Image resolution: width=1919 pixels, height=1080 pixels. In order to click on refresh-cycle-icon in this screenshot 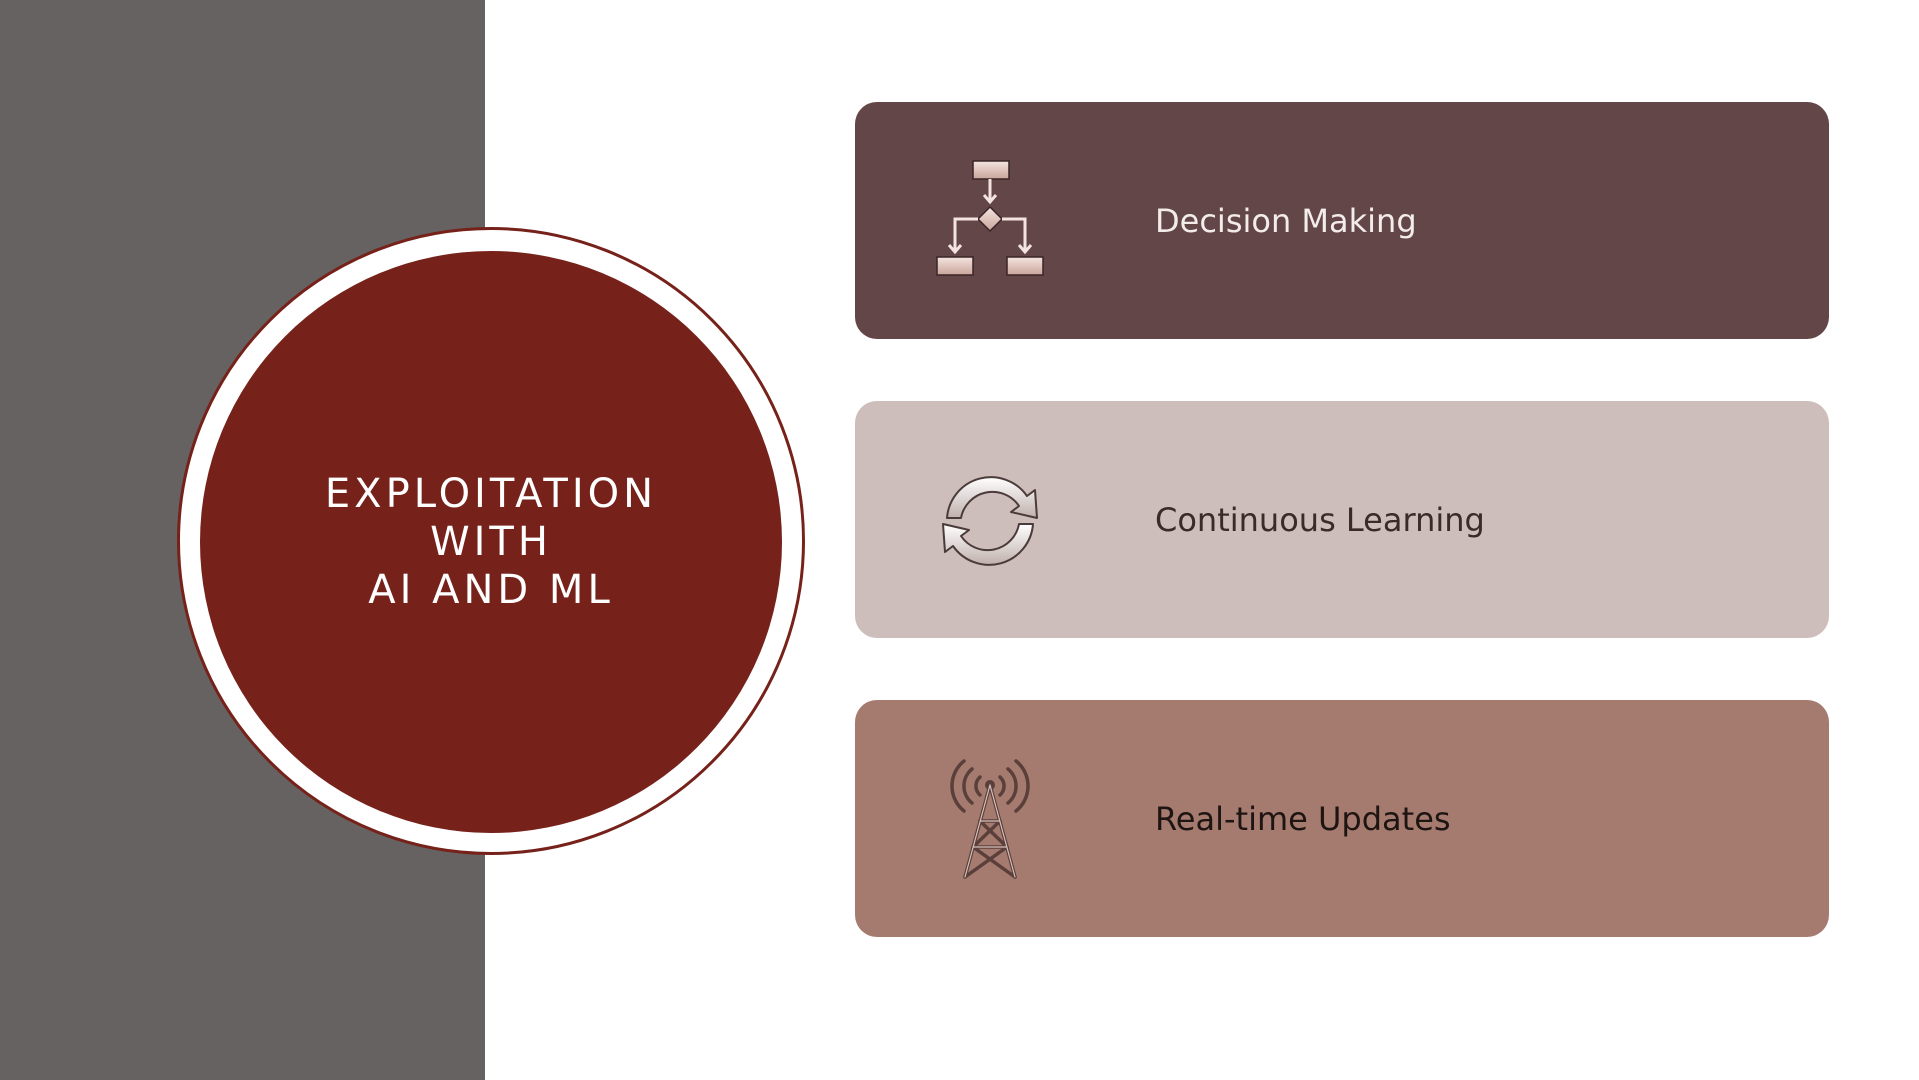, I will do `click(990, 521)`.